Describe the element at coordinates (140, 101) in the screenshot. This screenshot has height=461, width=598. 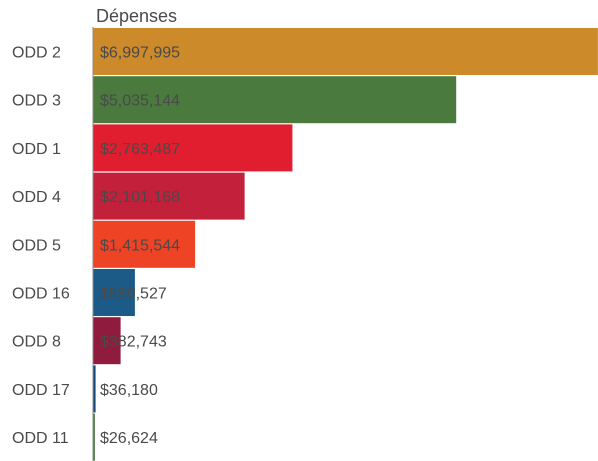
I see `value-label: $5,035,144` at that location.